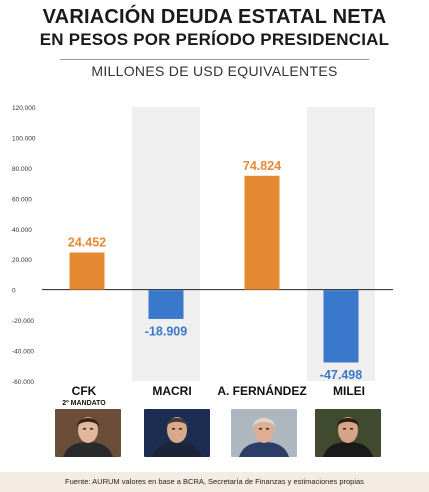 The height and width of the screenshot is (492, 429). What do you see at coordinates (166, 331) in the screenshot?
I see `value-label-1: -18.909` at bounding box center [166, 331].